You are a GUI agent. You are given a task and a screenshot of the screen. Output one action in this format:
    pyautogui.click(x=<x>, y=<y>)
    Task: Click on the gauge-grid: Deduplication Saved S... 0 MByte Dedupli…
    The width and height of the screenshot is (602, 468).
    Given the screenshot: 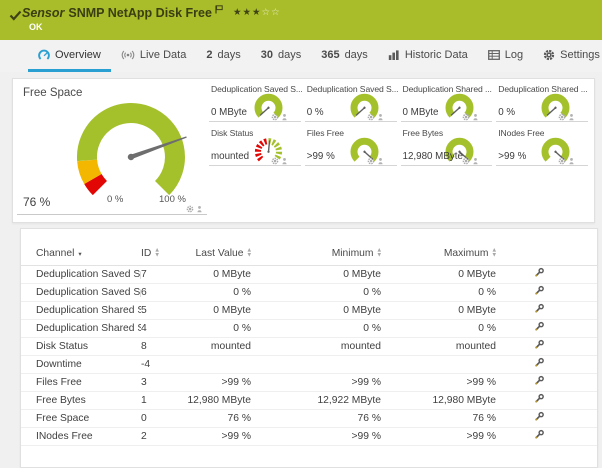 What is the action you would take?
    pyautogui.click(x=398, y=124)
    